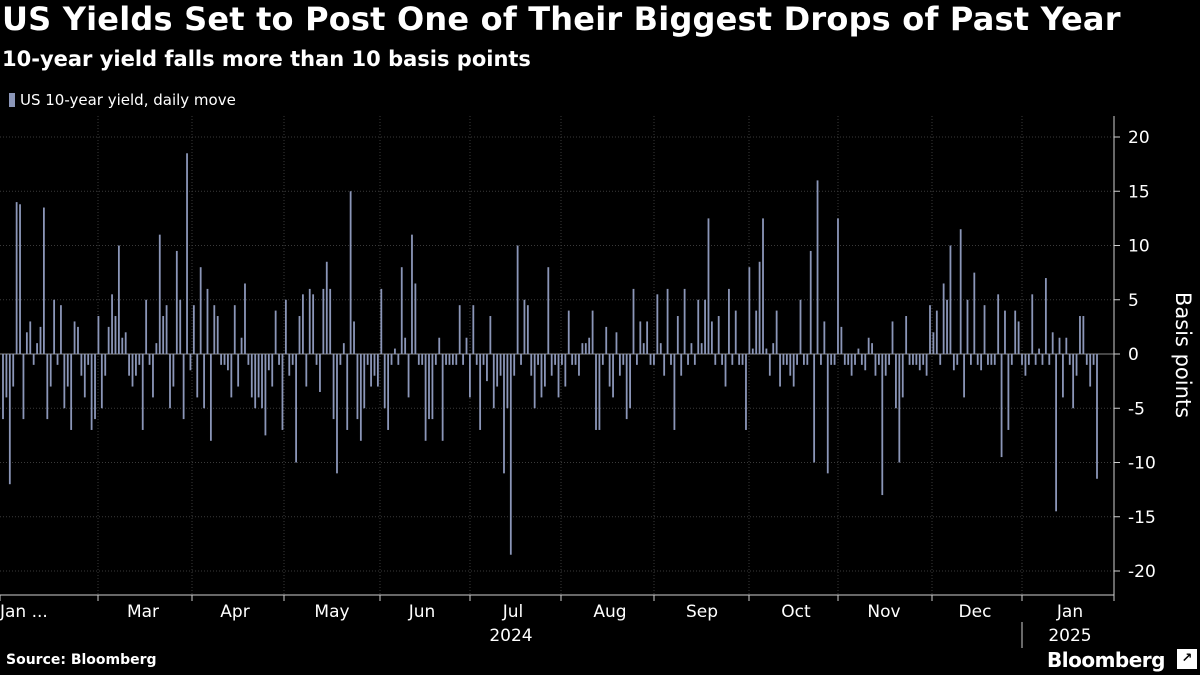  I want to click on external-link-icon: ↗, so click(1187, 659).